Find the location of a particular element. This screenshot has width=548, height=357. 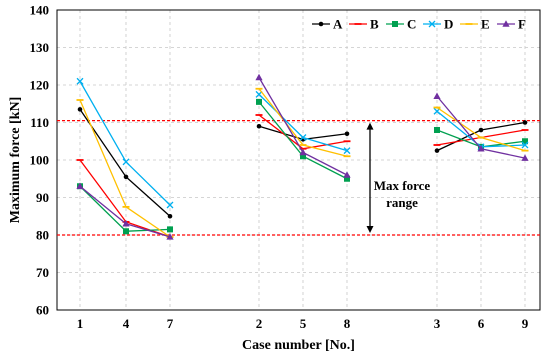

y-tick-label: 60 is located at coordinates (42, 310).